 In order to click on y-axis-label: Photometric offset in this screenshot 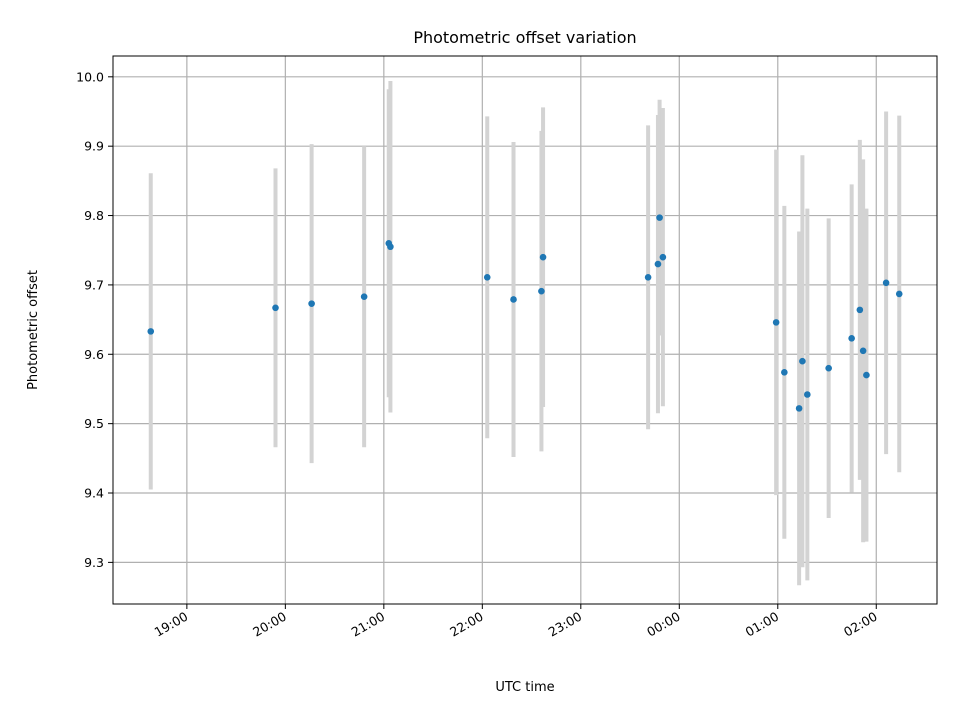, I will do `click(33, 330)`.